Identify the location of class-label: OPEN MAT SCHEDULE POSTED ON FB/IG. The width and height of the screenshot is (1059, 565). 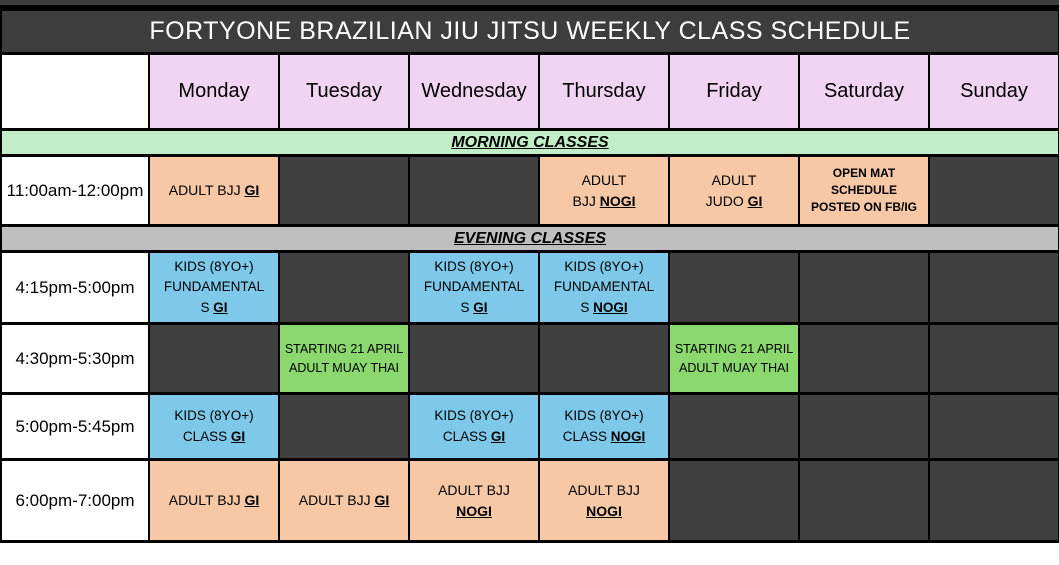
(863, 190).